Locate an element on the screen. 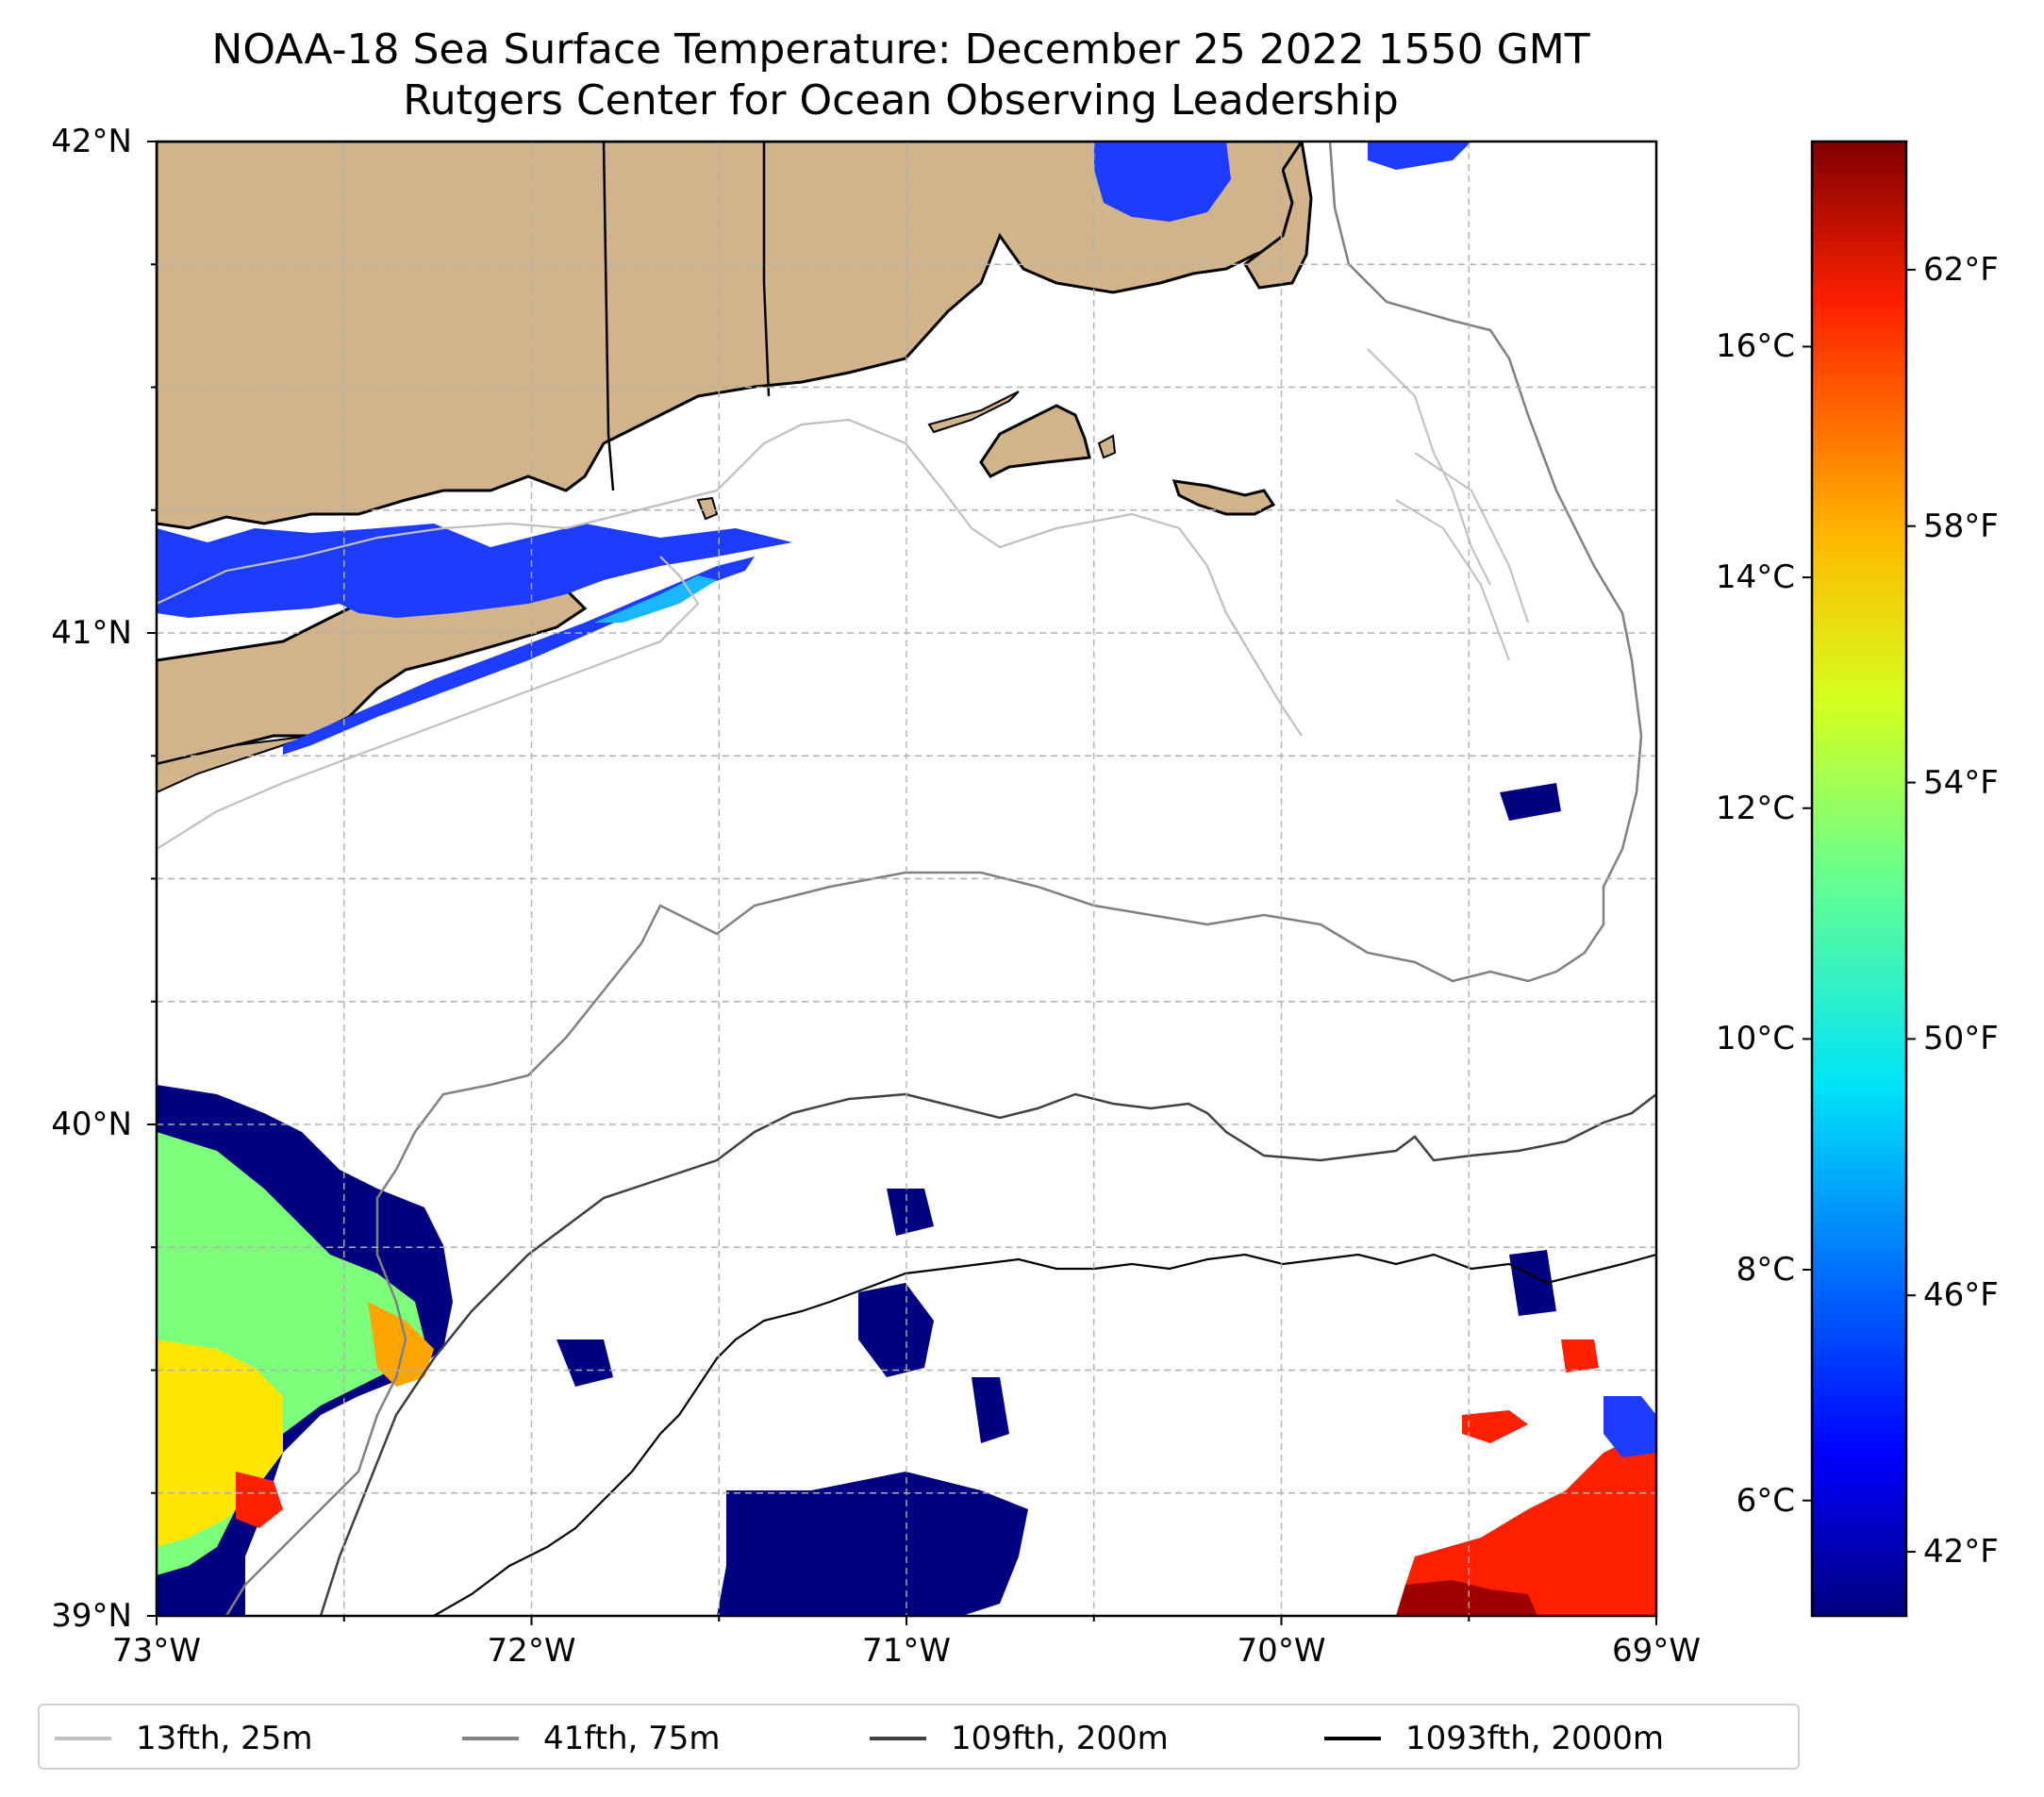 This screenshot has width=2044, height=1797. sst-se-mix is located at coordinates (1630, 1426).